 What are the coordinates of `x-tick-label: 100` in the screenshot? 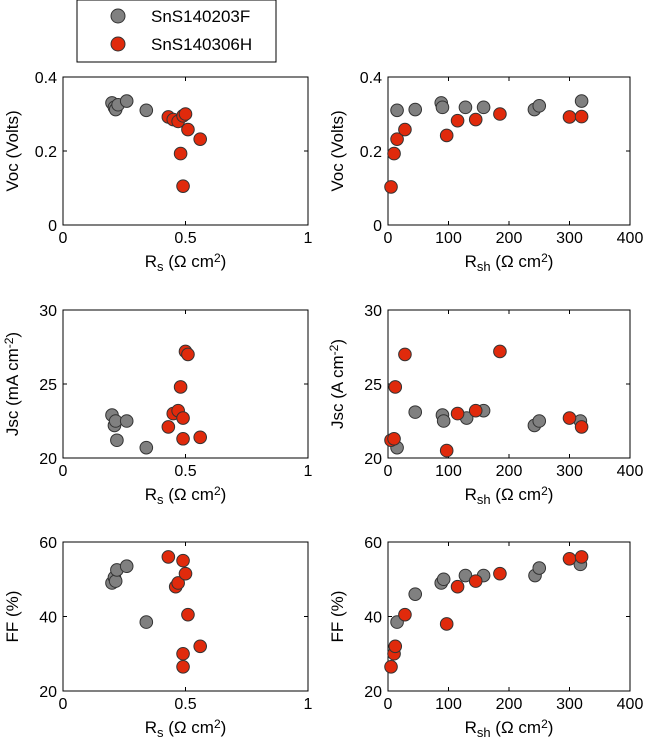 It's located at (448, 471).